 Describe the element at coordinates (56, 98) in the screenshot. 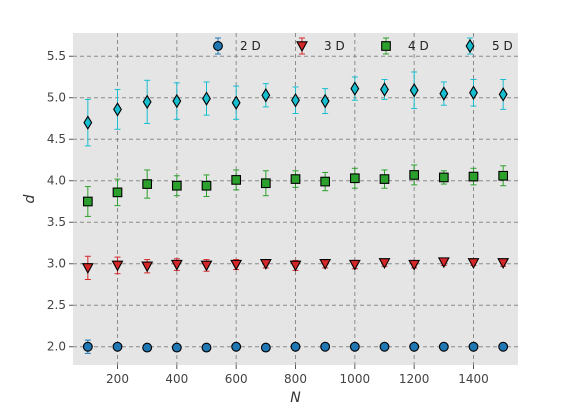

I see `y-tick-label: 5.0` at that location.